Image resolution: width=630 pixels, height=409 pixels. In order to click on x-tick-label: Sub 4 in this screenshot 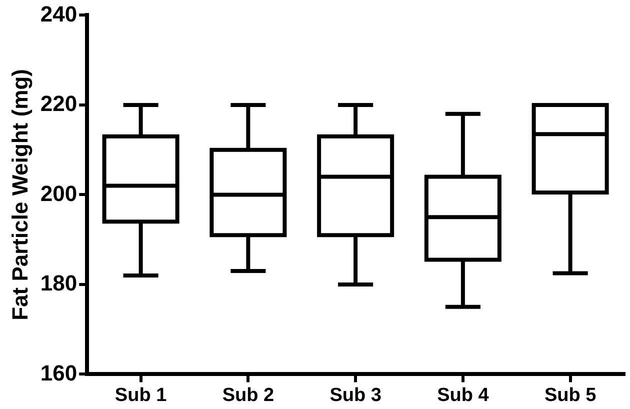, I will do `click(463, 395)`.